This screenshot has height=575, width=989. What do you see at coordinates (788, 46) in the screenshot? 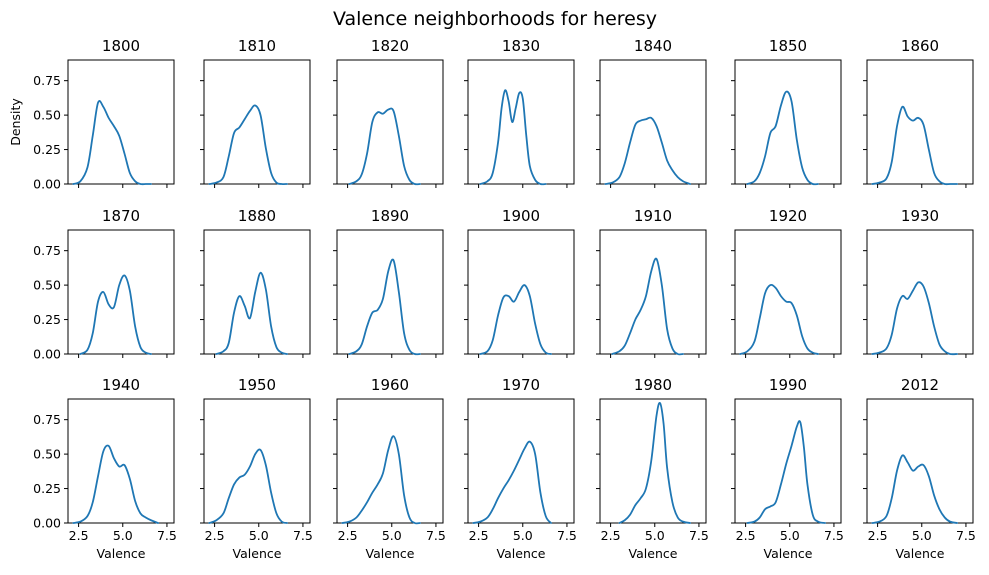
I see `panel-title: 1850` at bounding box center [788, 46].